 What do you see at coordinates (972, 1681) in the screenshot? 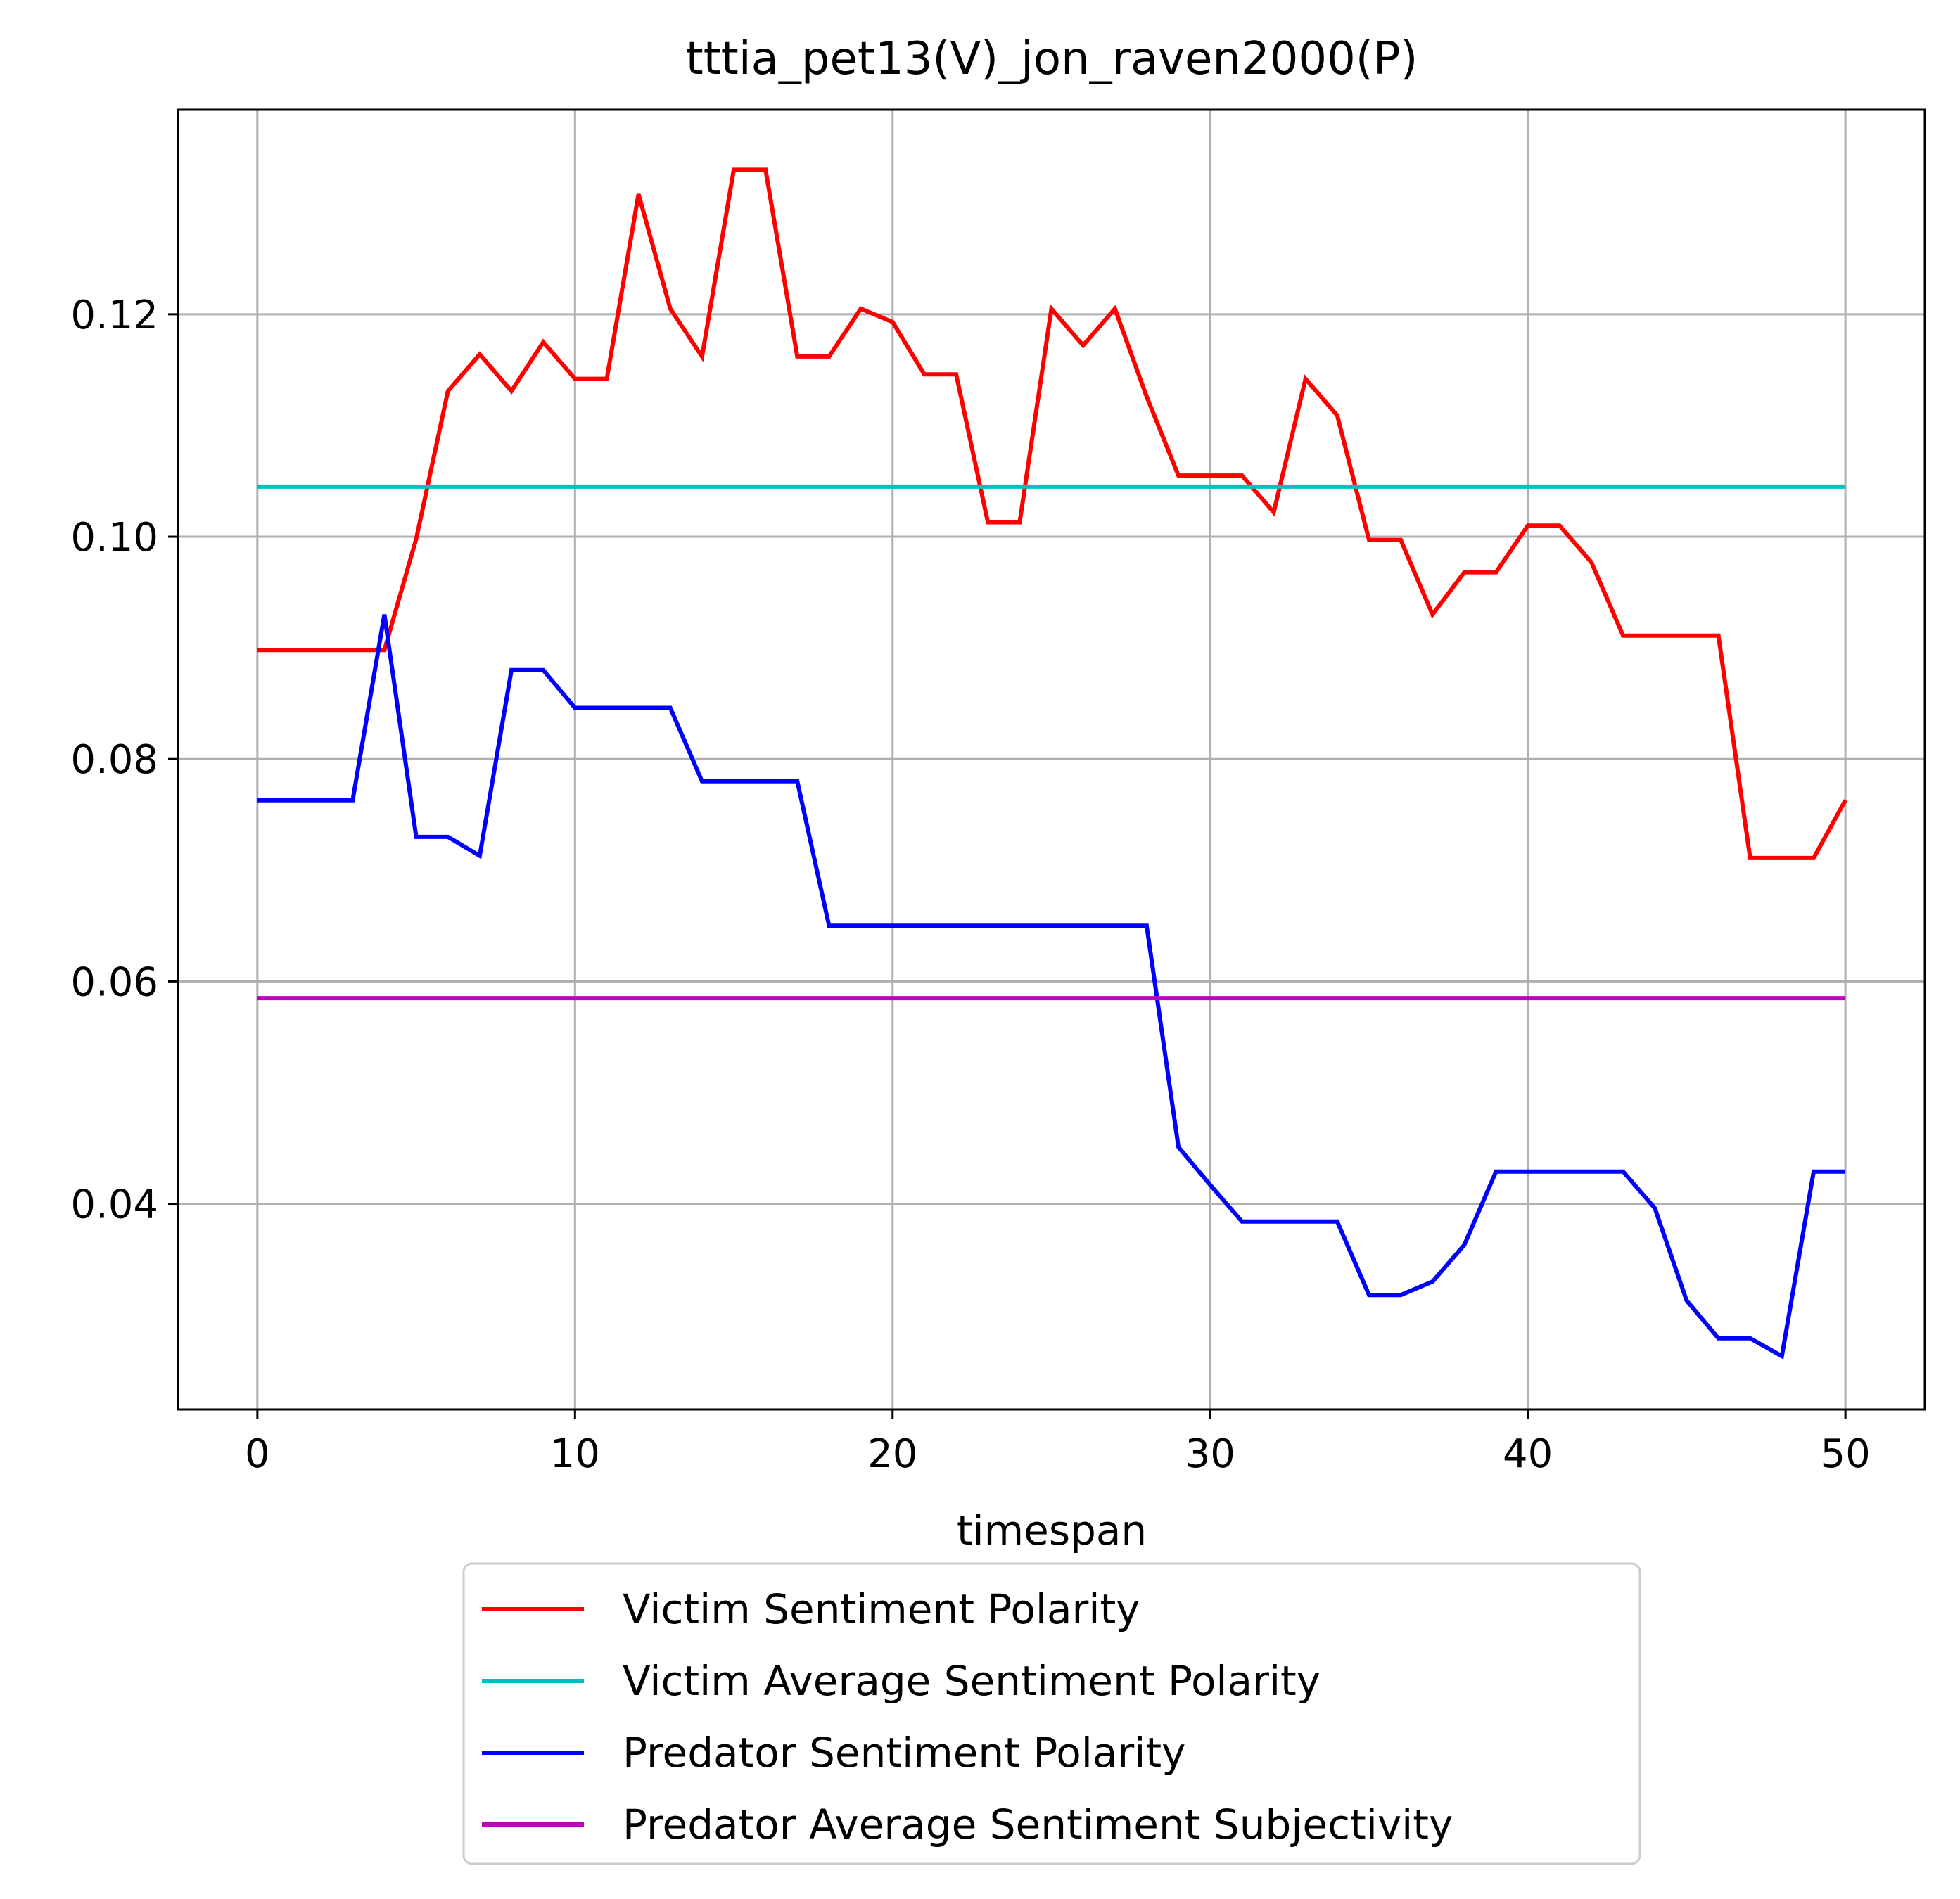
I see `legend-label: Victim Average Sentiment Polarity` at bounding box center [972, 1681].